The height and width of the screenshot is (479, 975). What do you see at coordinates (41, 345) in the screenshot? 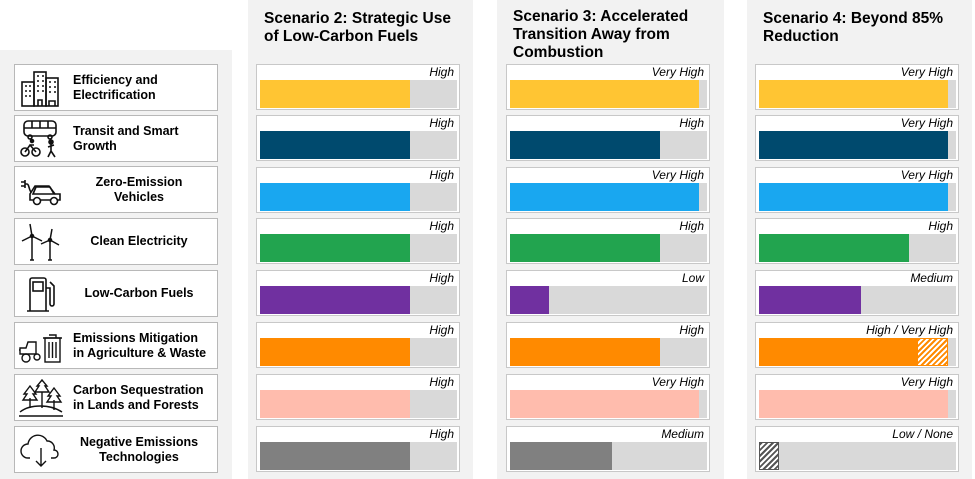
I see `tractor-trash-icon` at bounding box center [41, 345].